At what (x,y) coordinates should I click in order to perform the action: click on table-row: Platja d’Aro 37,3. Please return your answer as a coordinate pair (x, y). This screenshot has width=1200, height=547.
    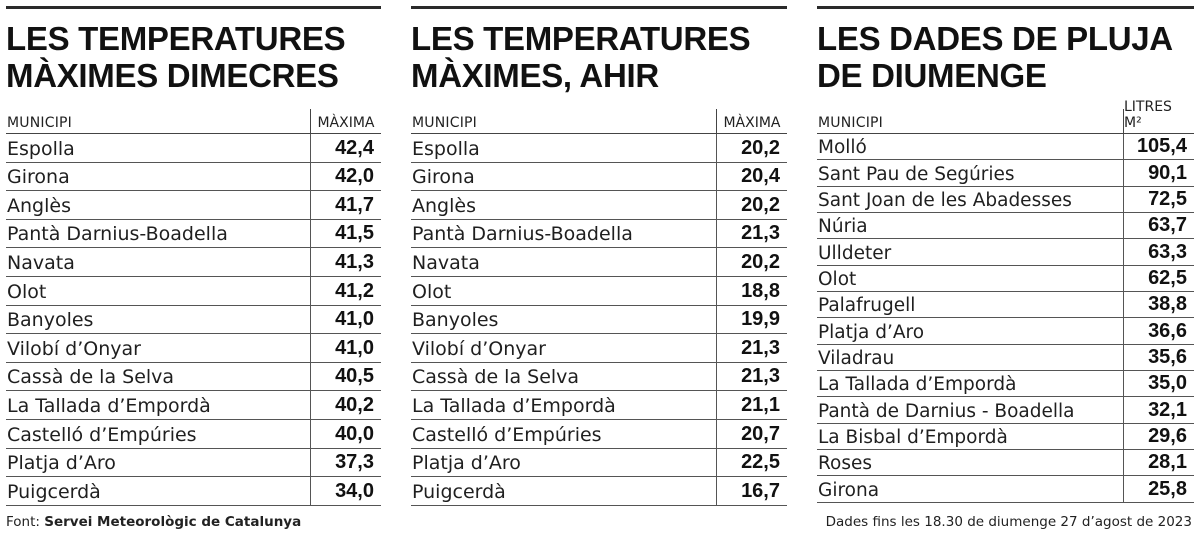
    Looking at the image, I should click on (193, 463).